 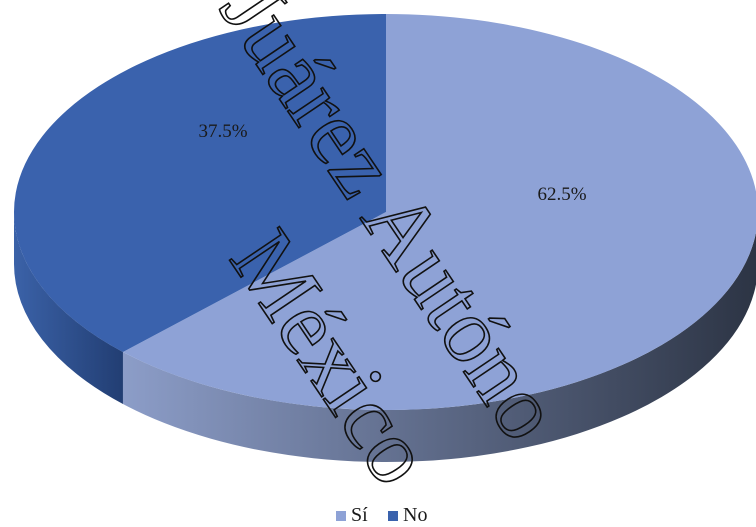 What do you see at coordinates (393, 516) in the screenshot?
I see `legend-swatch-no` at bounding box center [393, 516].